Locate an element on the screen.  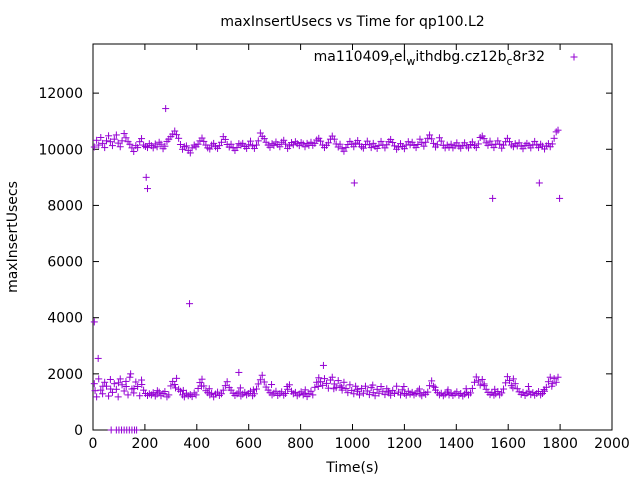
y-tick-label: 10000 is located at coordinates (60, 150).